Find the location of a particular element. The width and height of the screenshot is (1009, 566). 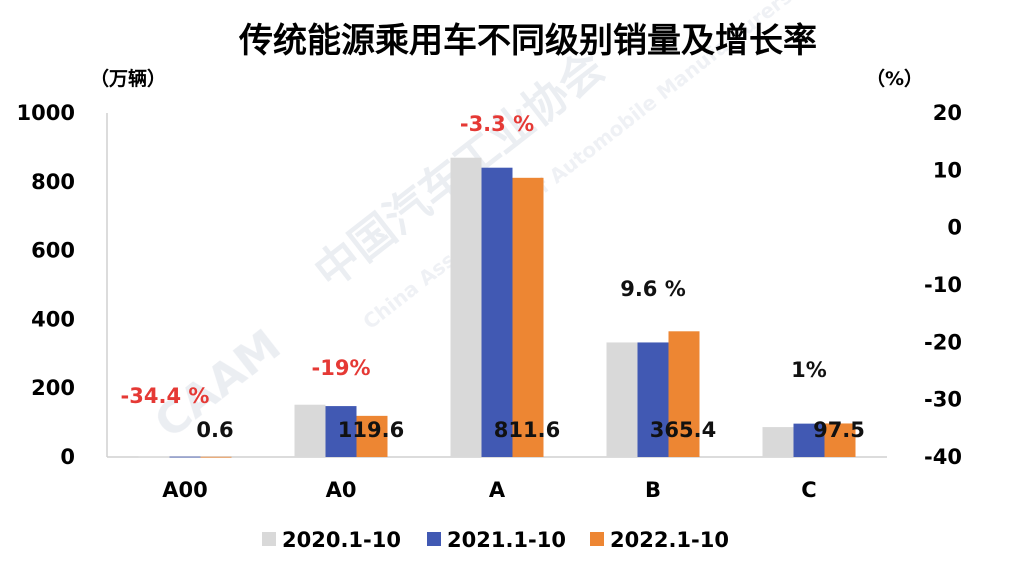

value-label: 97.5 is located at coordinates (839, 430).